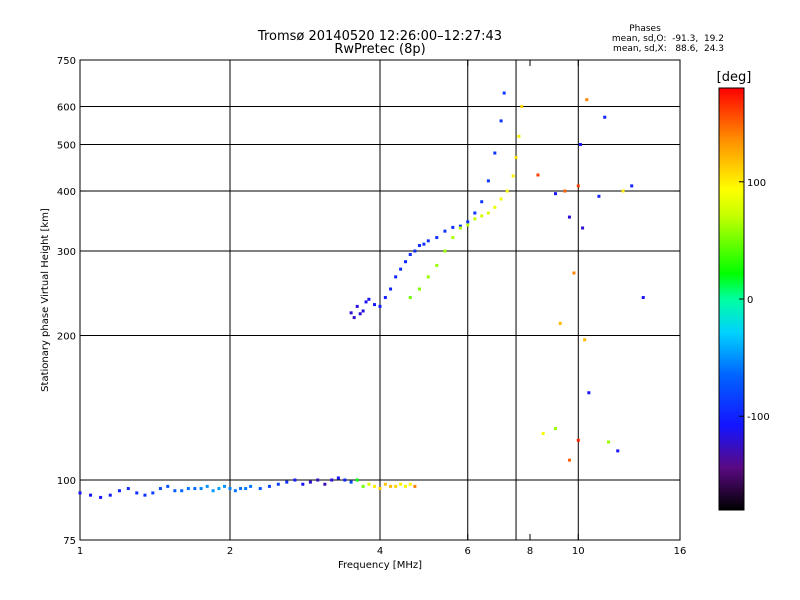 This screenshot has width=800, height=600. Describe the element at coordinates (468, 551) in the screenshot. I see `x-tick-label: 6` at that location.